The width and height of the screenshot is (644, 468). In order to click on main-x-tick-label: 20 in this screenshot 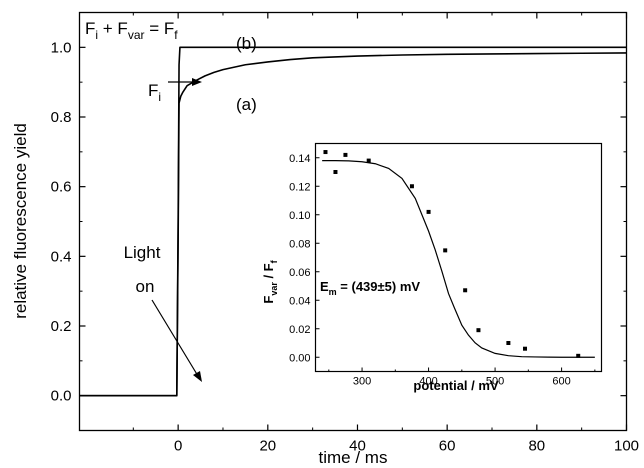, I will do `click(267, 446)`.